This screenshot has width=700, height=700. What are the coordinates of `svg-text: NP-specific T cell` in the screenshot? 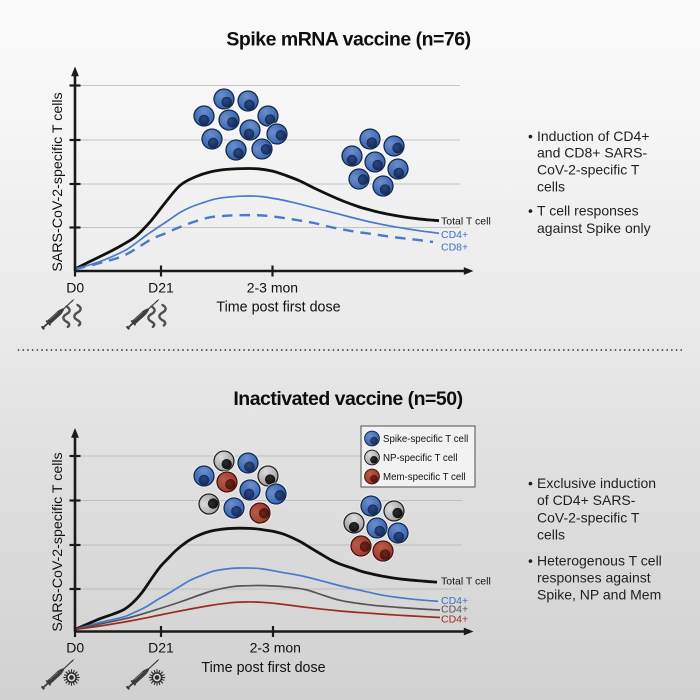 It's located at (420, 458).